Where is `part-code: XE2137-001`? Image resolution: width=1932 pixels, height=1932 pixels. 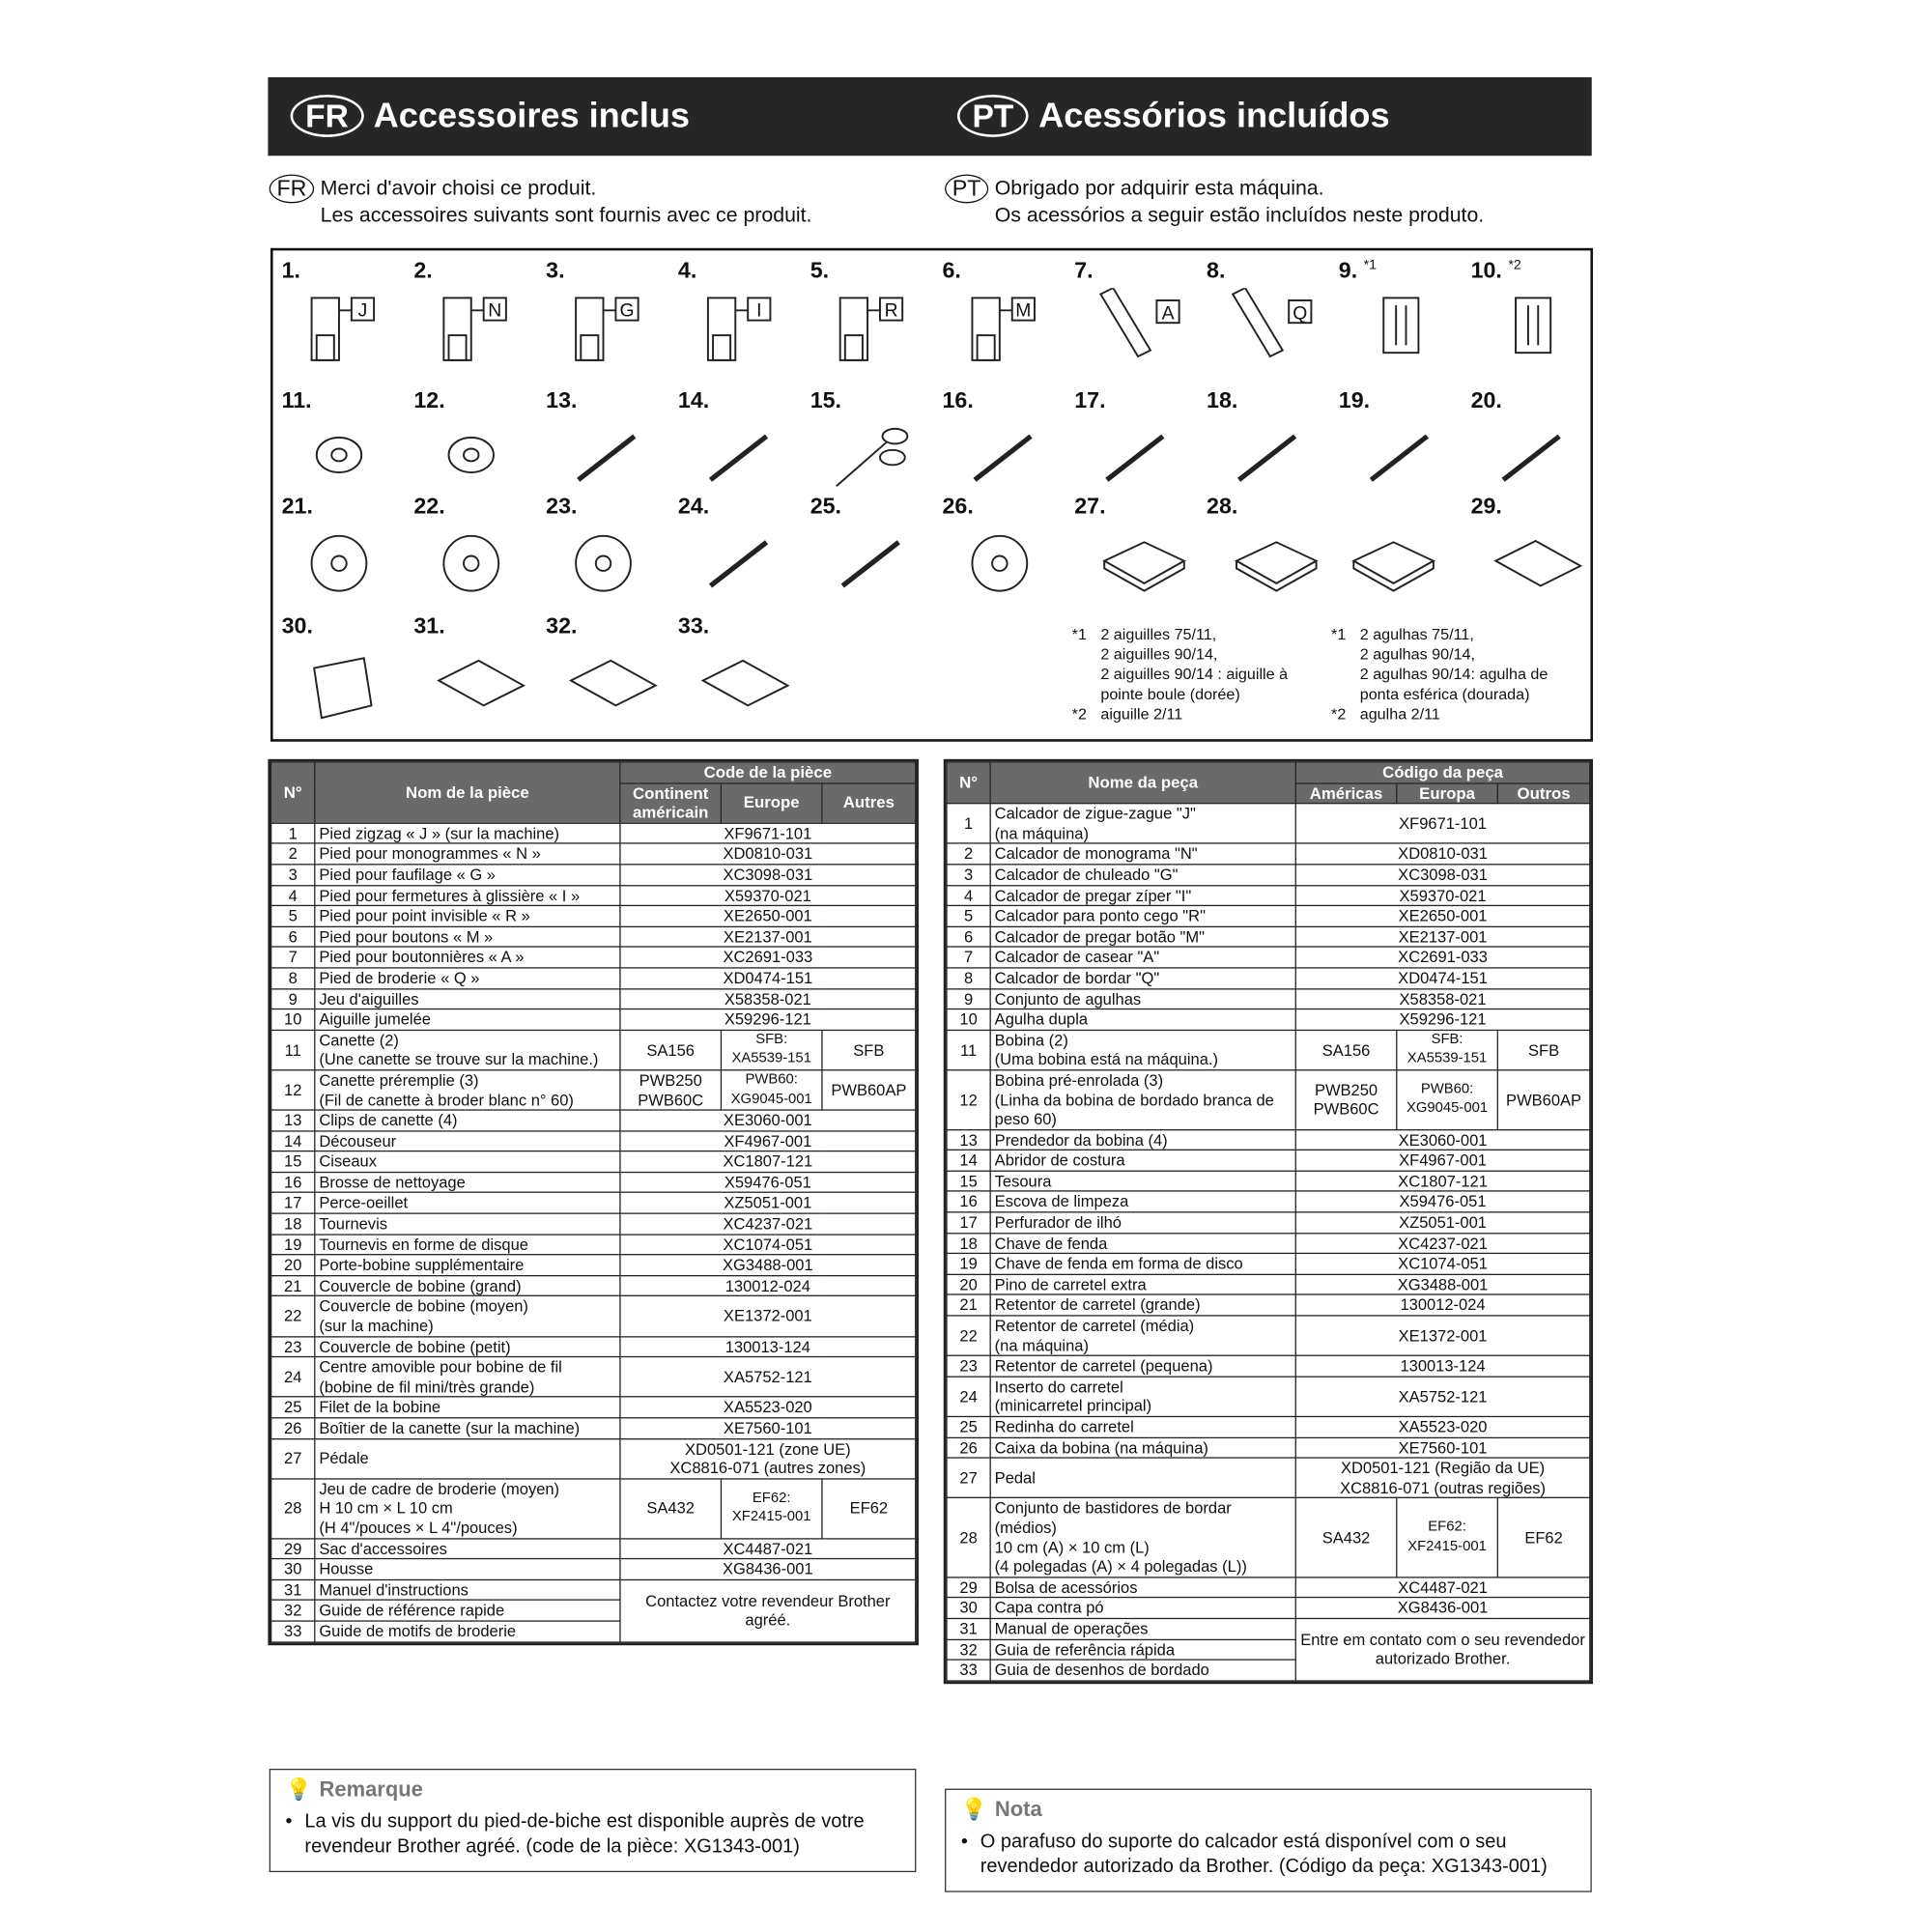 part-code: XE2137-001 is located at coordinates (768, 937).